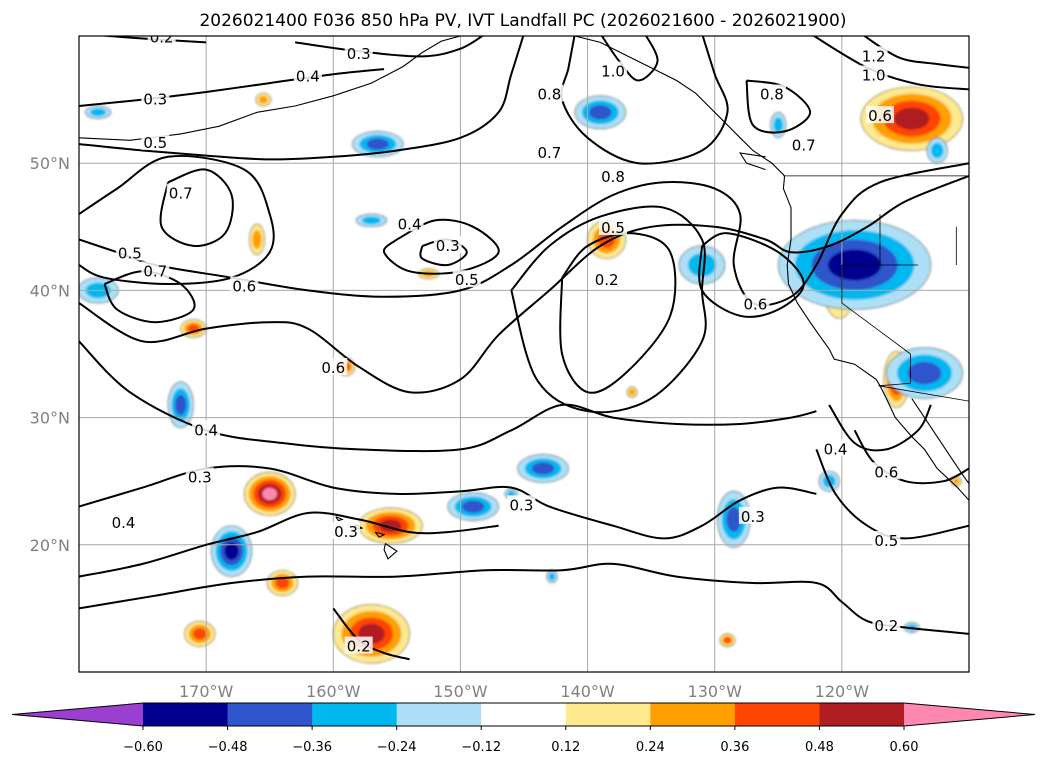 This screenshot has height=765, width=1047. I want to click on lon-tick-label: 140°W, so click(587, 691).